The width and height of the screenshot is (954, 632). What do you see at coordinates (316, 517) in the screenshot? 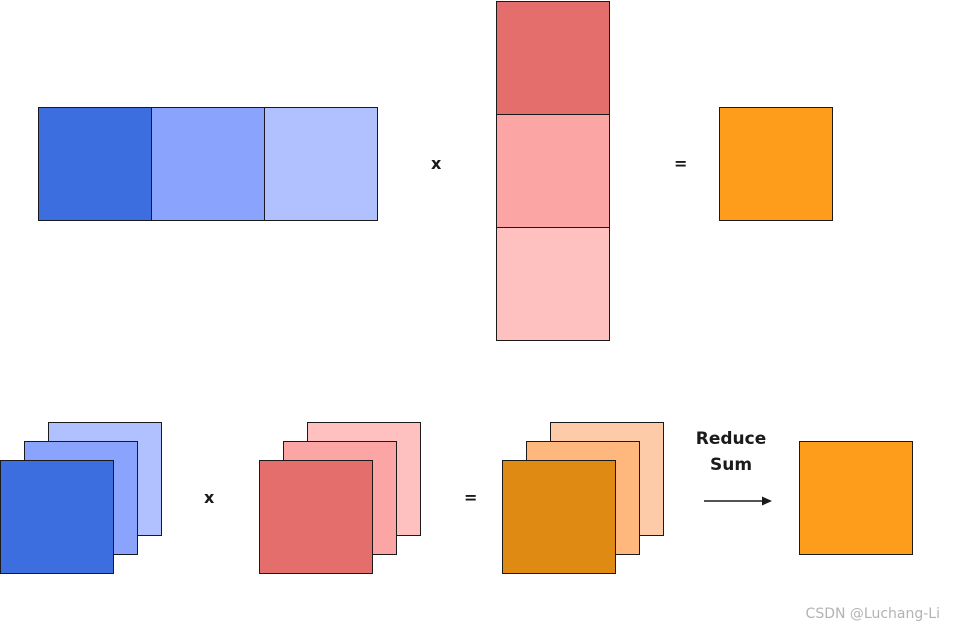
I see `red-stack-front` at bounding box center [316, 517].